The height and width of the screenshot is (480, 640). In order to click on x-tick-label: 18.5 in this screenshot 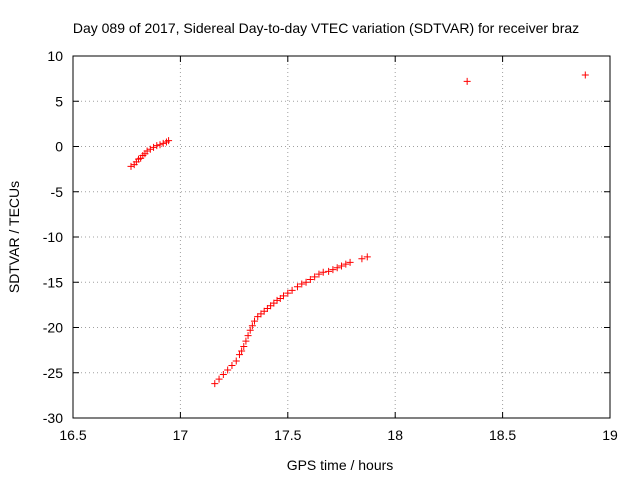, I will do `click(502, 435)`.